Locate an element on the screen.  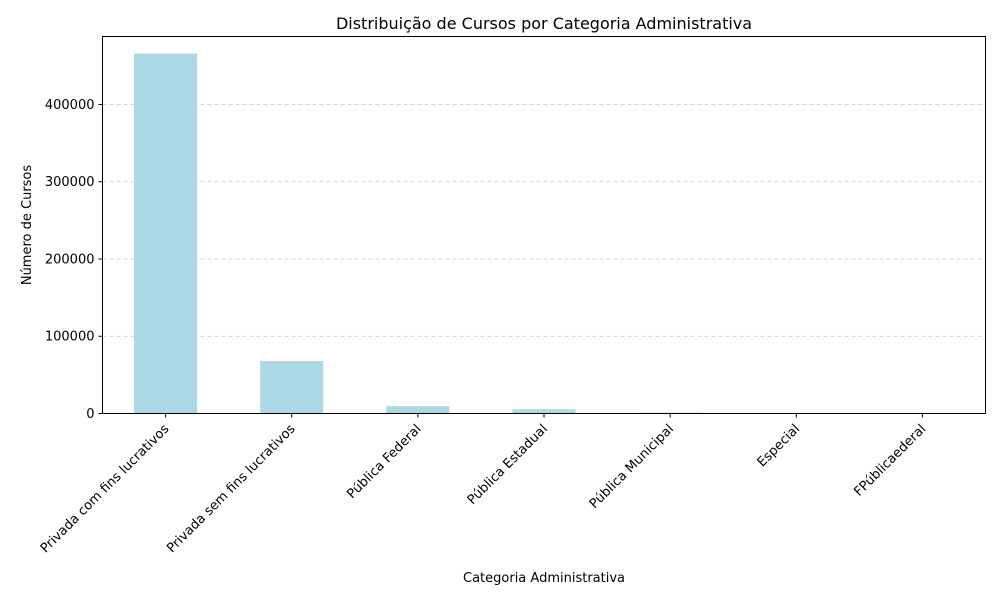
y-axis-ticks: 0 100000 200000 300000 400000 is located at coordinates (74, 260).